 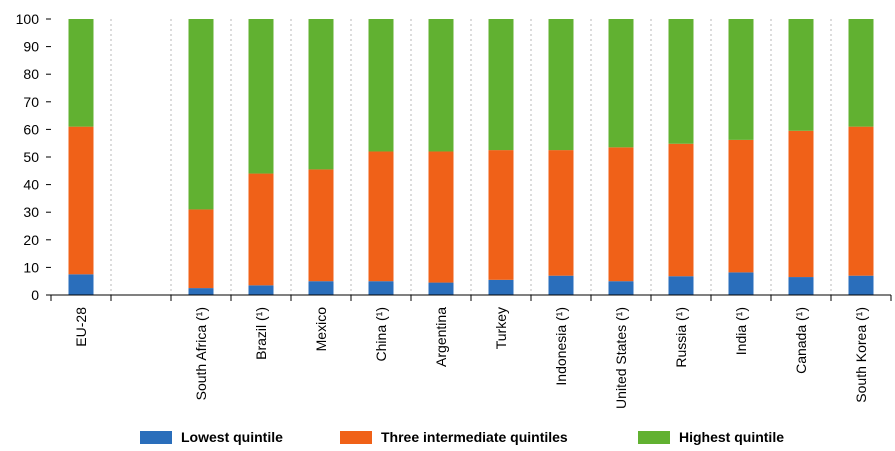 What do you see at coordinates (31, 267) in the screenshot?
I see `y-tick-label: 10` at bounding box center [31, 267].